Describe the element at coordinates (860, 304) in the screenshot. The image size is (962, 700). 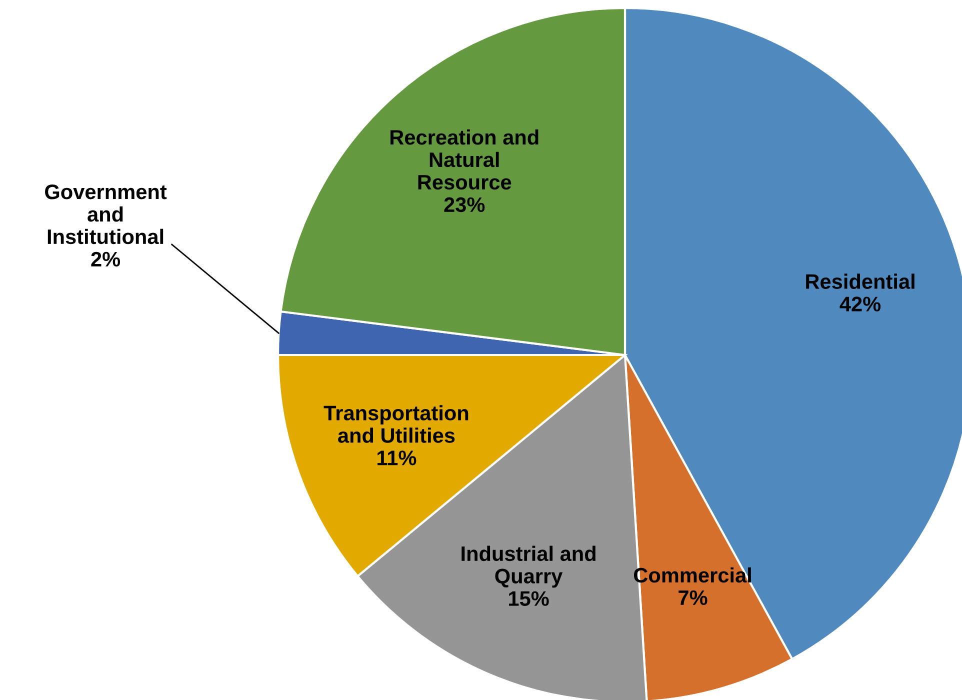
I see `data-label: 42%` at that location.